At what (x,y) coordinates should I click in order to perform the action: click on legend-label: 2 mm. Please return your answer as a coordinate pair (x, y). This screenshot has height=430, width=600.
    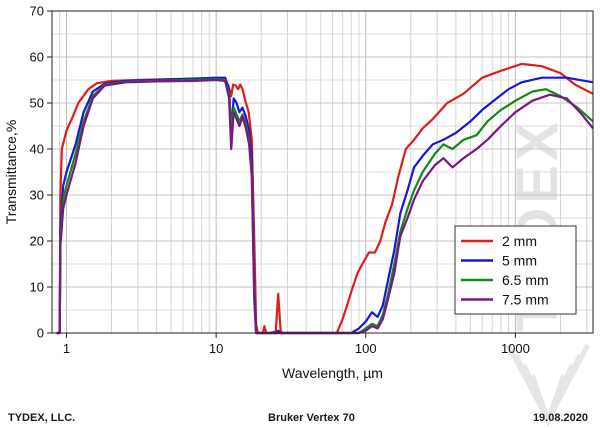
    Looking at the image, I should click on (519, 241).